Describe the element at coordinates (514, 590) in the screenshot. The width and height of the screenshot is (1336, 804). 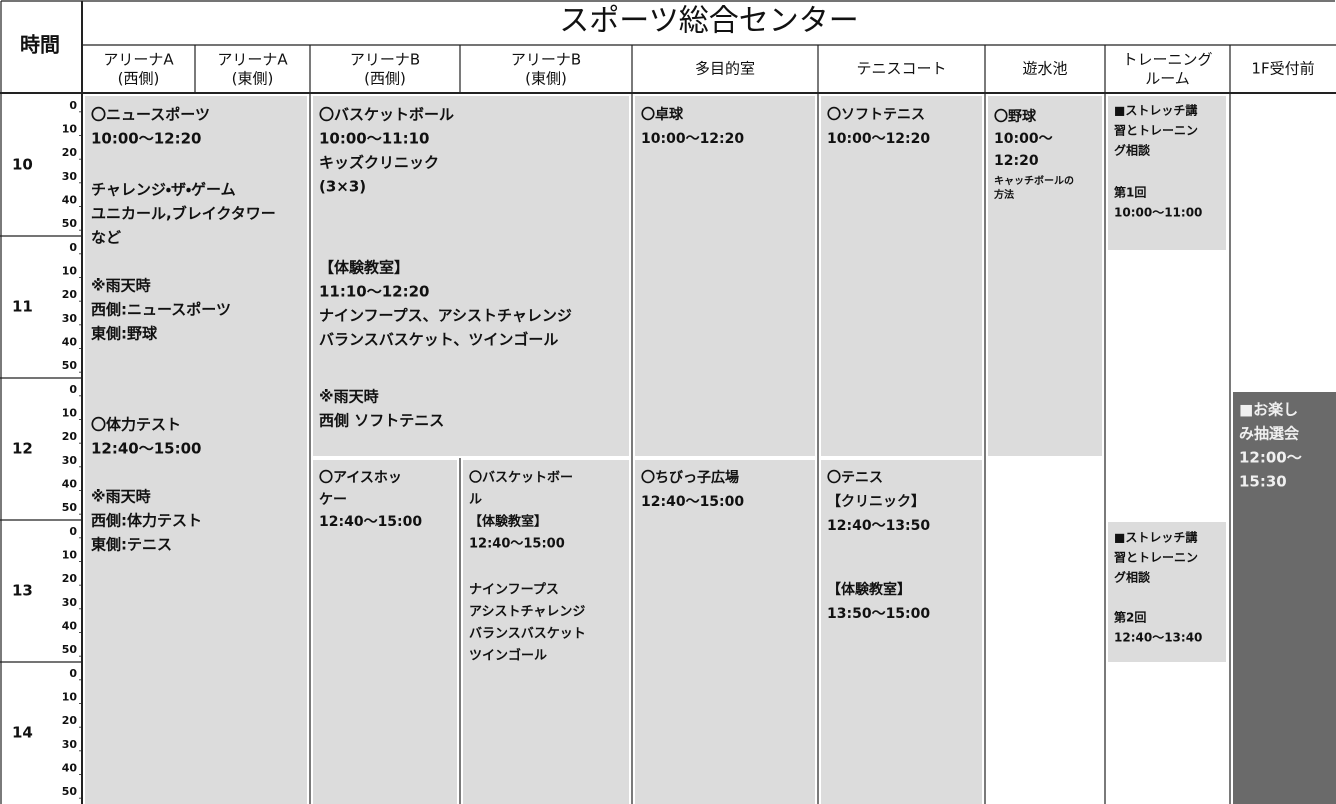
I see `block-text: ナインフープス` at that location.